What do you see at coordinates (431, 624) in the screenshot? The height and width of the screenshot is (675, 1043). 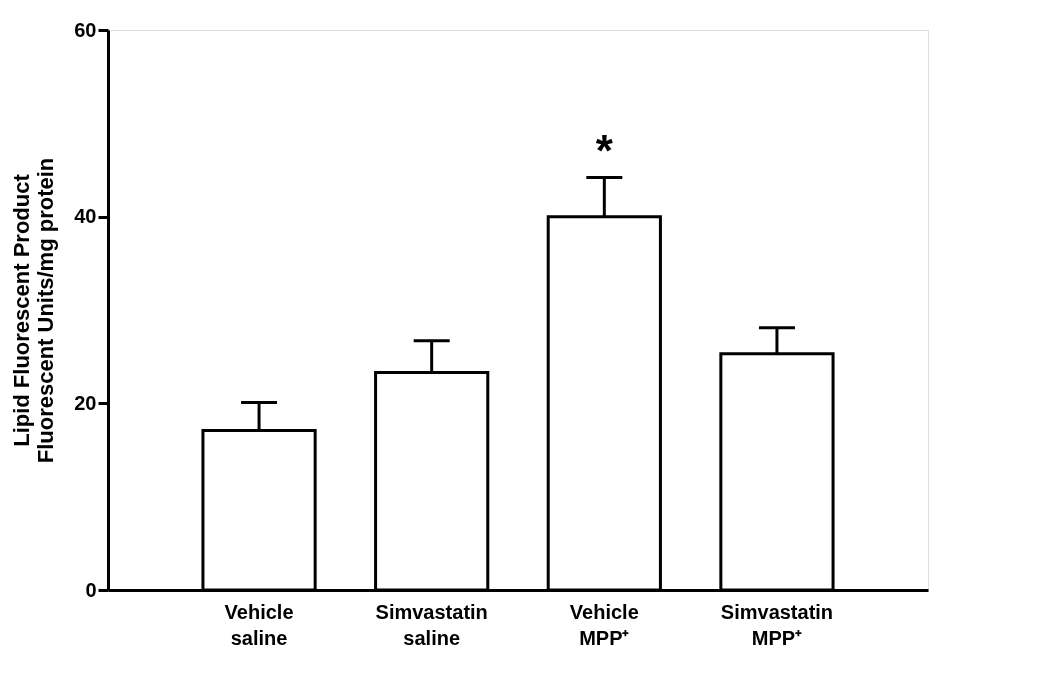 I see `x-tick-label: Simvastatin saline` at bounding box center [431, 624].